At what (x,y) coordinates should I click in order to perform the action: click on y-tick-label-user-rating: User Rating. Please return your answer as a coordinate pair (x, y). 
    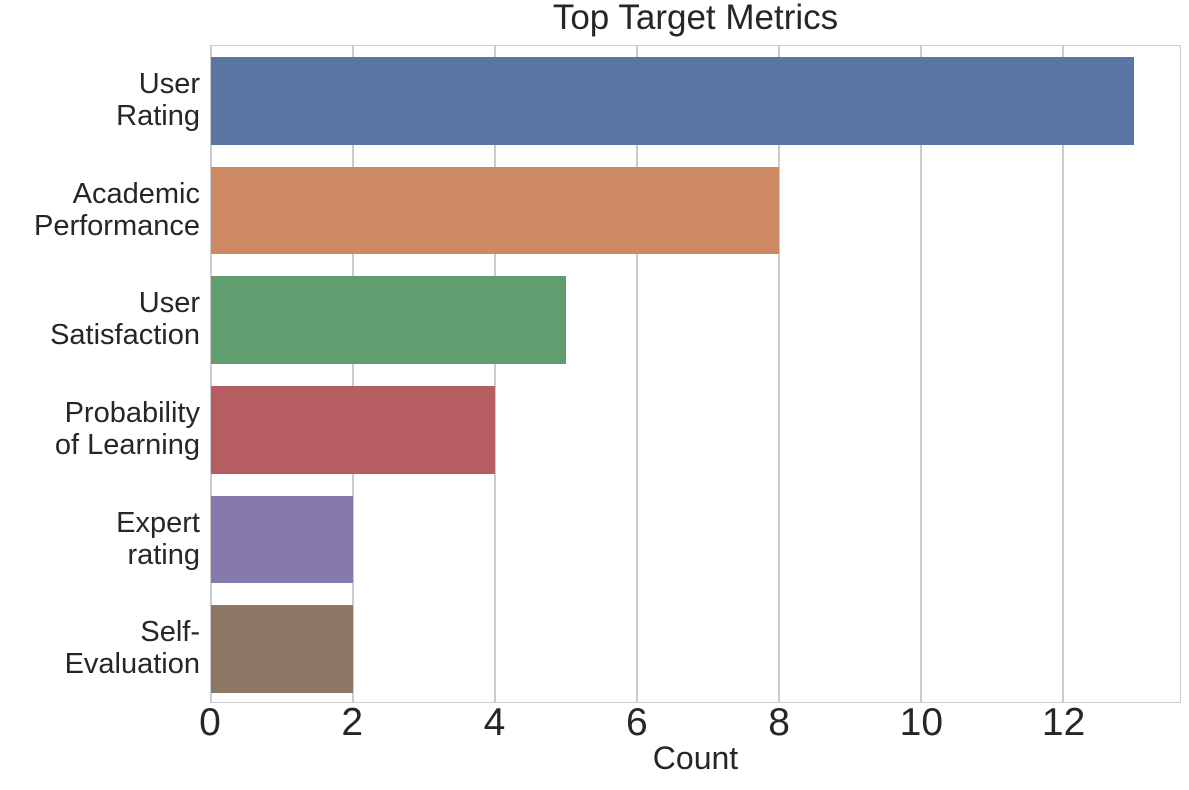
    Looking at the image, I should click on (158, 99).